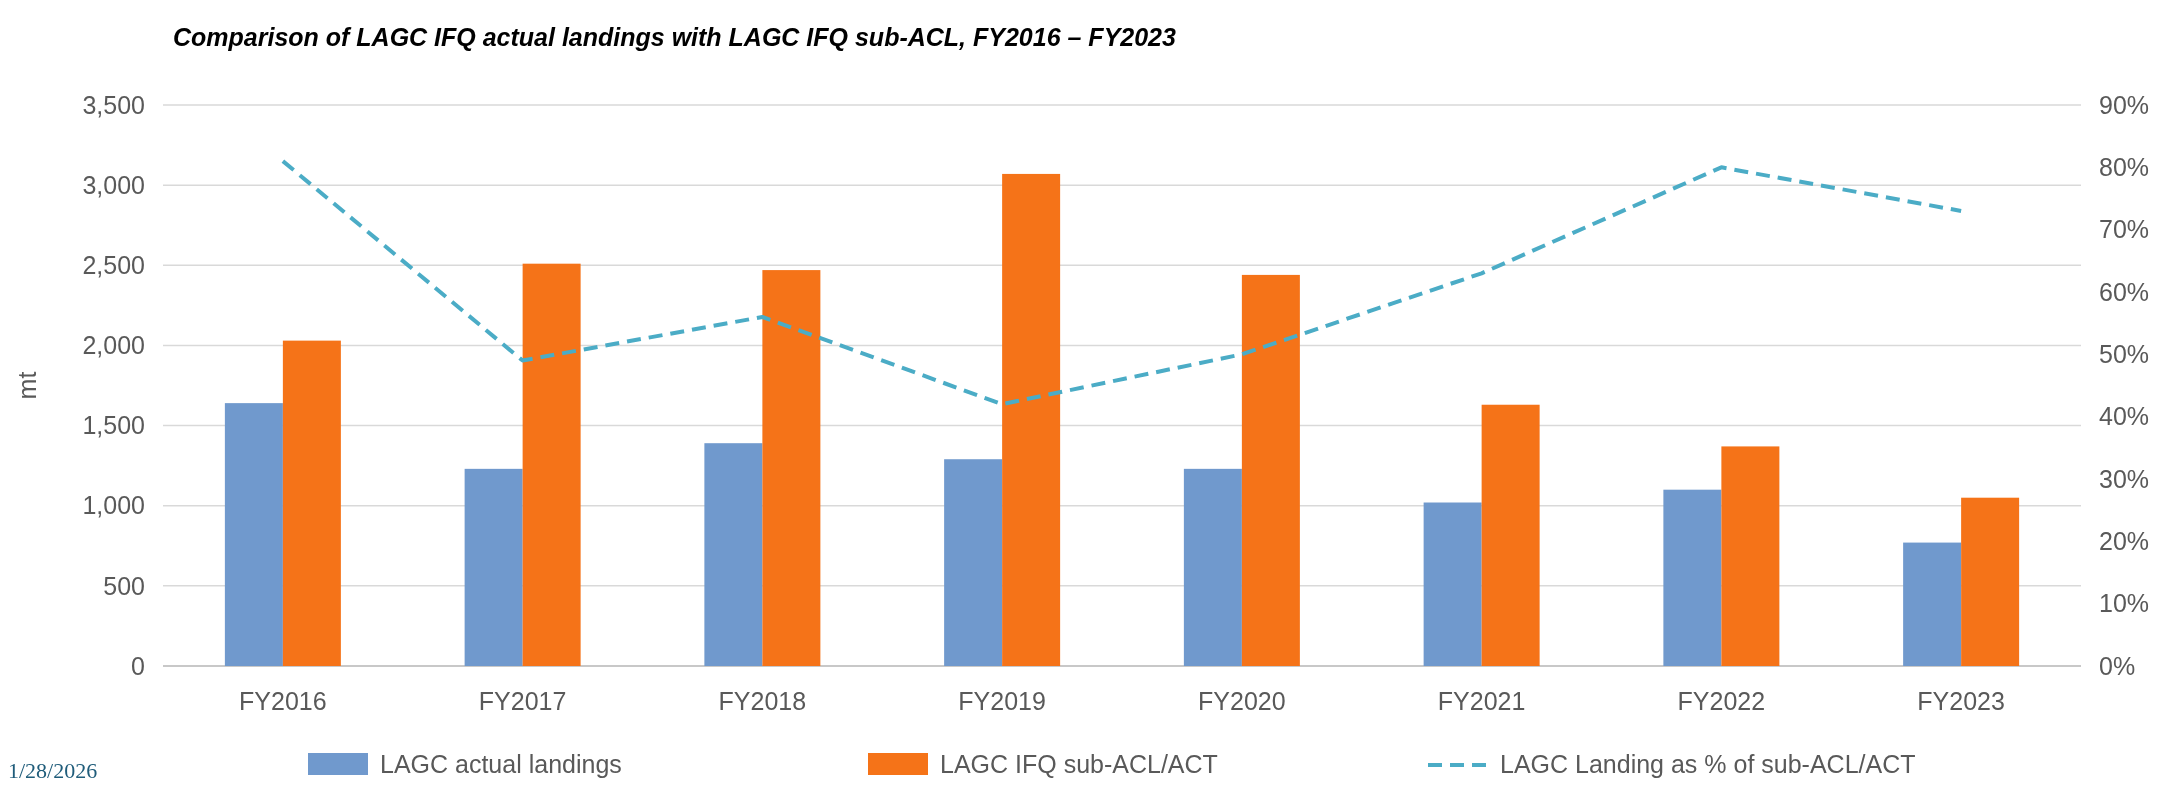 This screenshot has width=2182, height=797. I want to click on y2-tick-label: 50%, so click(2124, 354).